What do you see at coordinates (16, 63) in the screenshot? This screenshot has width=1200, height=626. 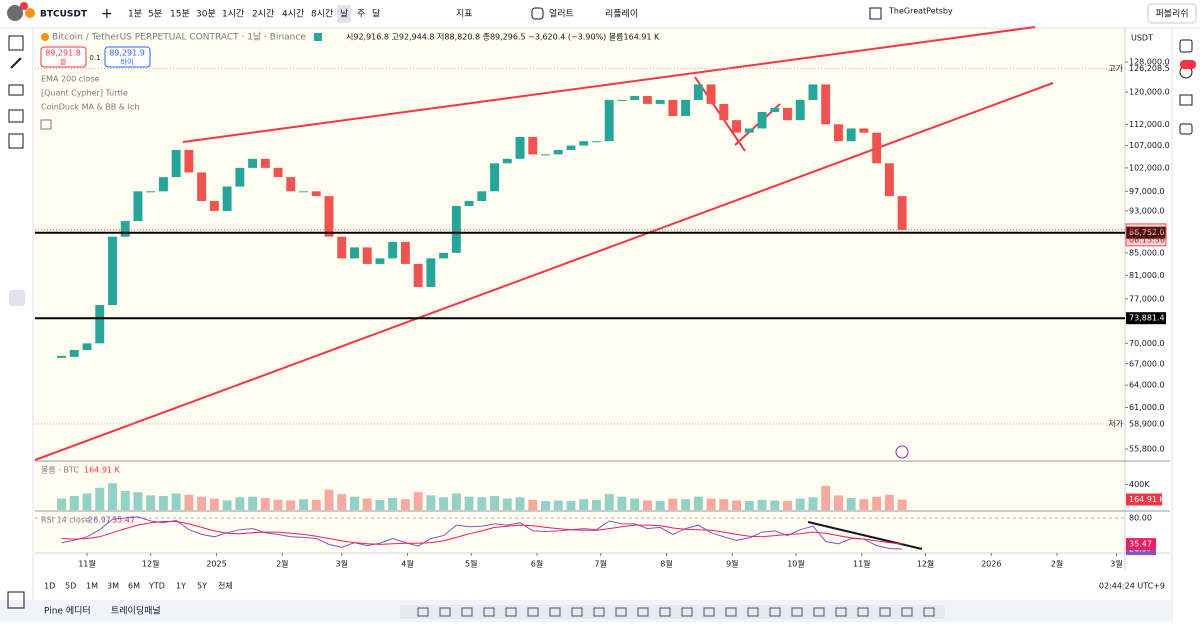 I see `line-tool` at bounding box center [16, 63].